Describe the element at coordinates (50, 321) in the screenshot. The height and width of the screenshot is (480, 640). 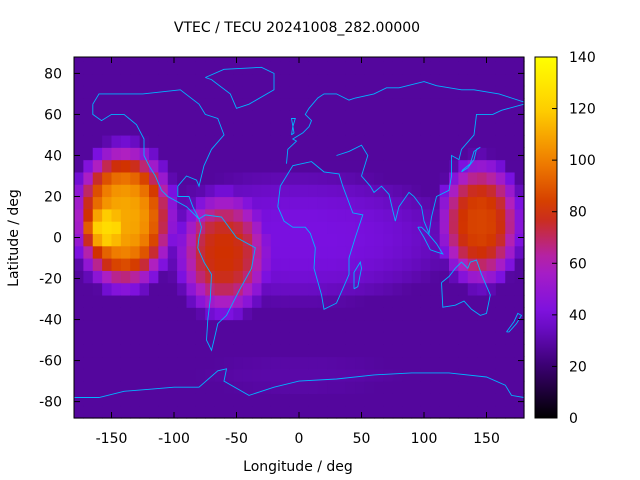
I see `y-tick-label: -40` at that location.